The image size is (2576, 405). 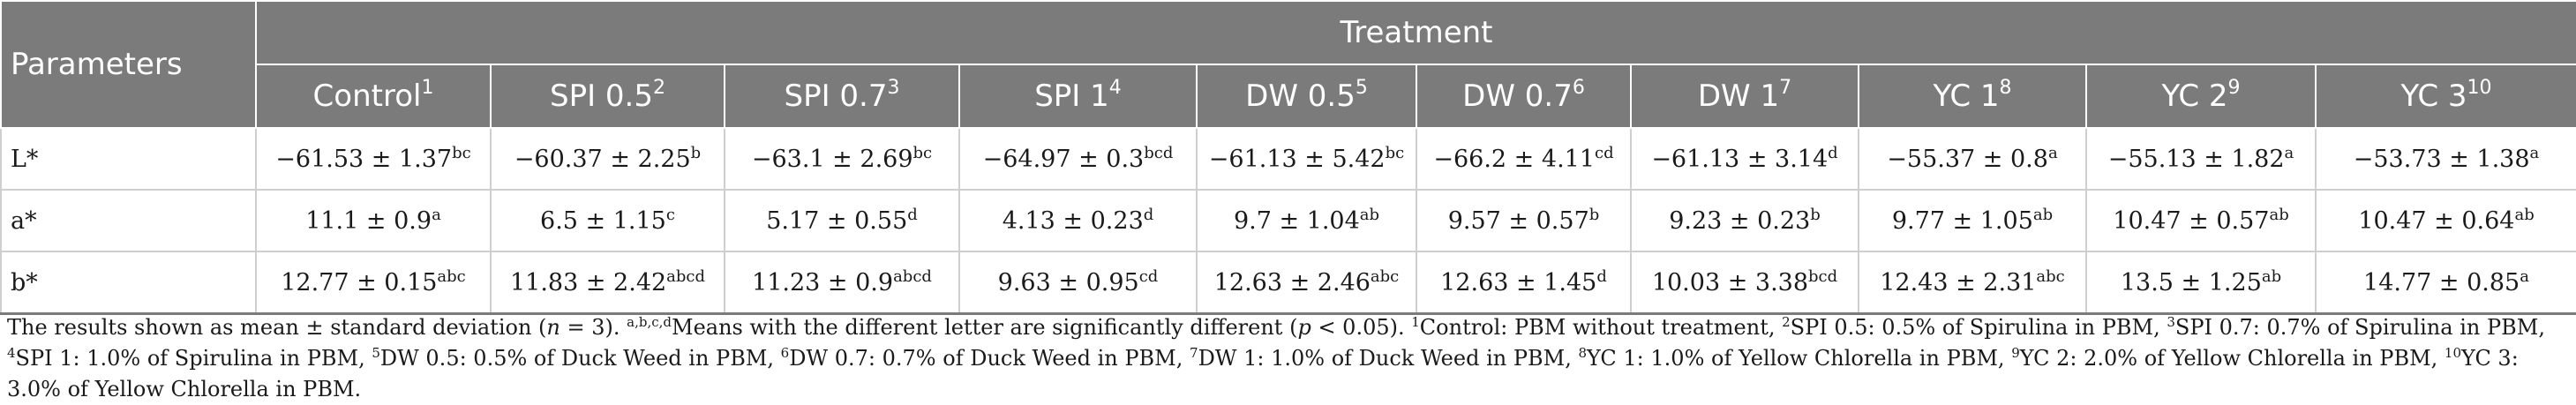 What do you see at coordinates (1972, 96) in the screenshot?
I see `column-header-yc-1: YC 18` at bounding box center [1972, 96].